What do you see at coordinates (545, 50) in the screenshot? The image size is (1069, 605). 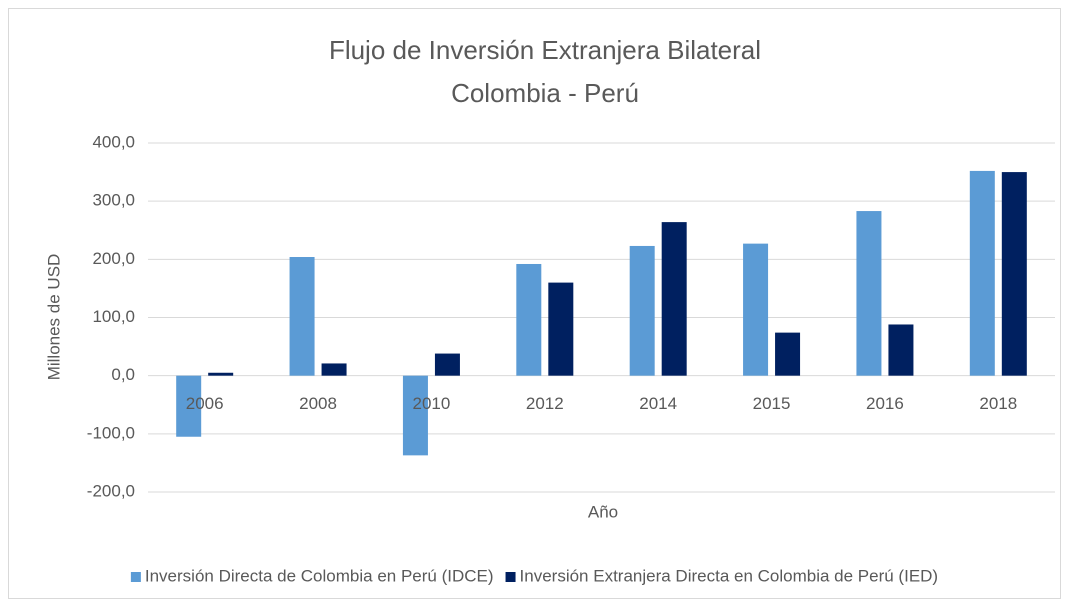 I see `chart-title: Flujo de Inversión Extranjera Bilateral` at bounding box center [545, 50].